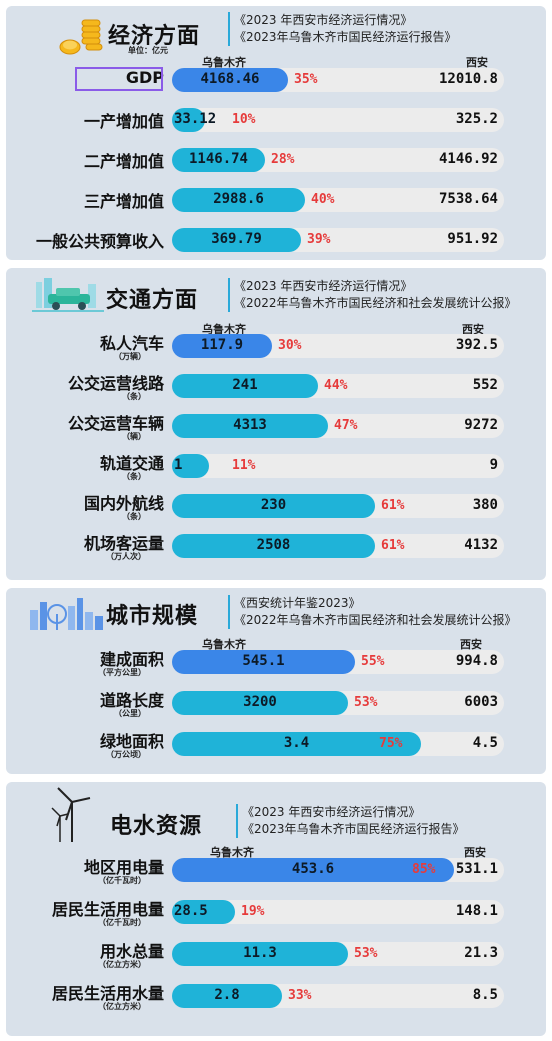  I want to click on xian-value: 4146.92, so click(468, 159).